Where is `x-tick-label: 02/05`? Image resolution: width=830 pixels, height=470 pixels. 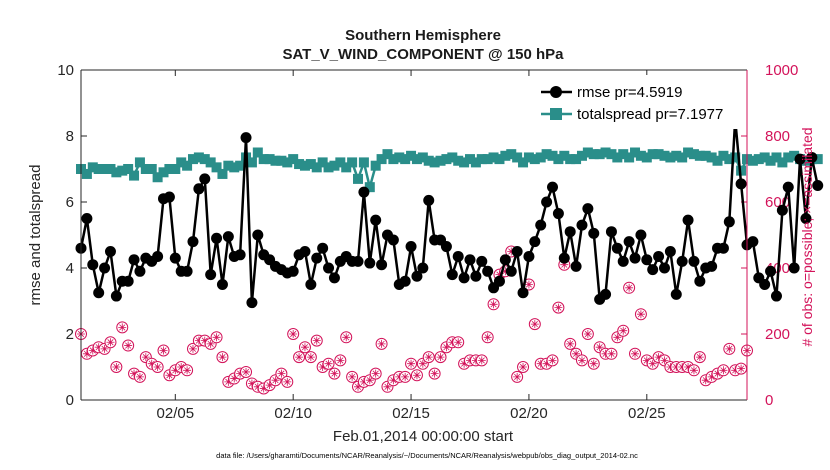
x-tick-label: 02/05 is located at coordinates (176, 413).